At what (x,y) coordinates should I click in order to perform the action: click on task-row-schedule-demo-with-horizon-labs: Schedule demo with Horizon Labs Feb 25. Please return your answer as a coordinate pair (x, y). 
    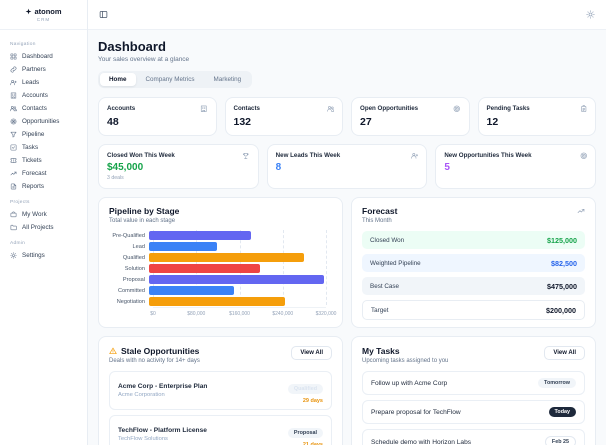
    Looking at the image, I should click on (473, 437).